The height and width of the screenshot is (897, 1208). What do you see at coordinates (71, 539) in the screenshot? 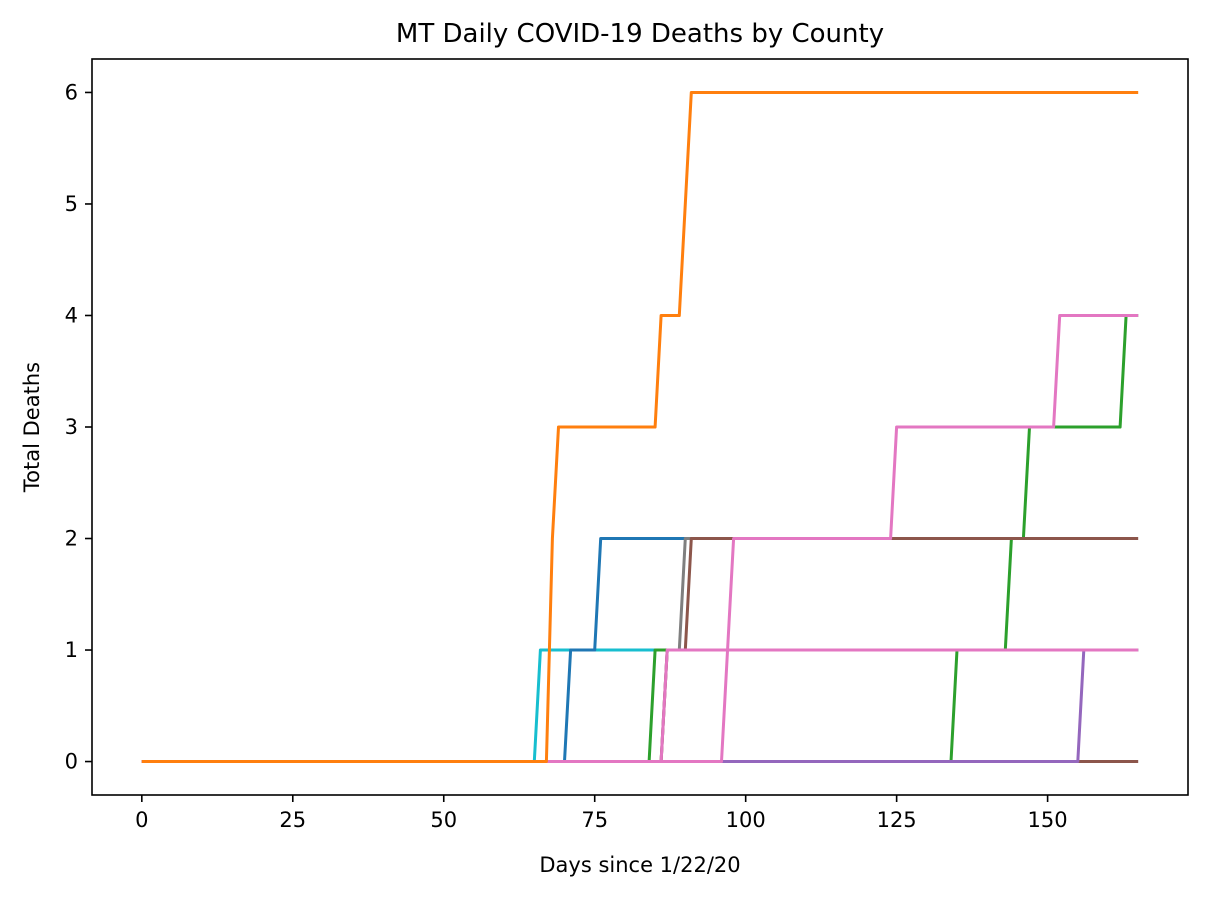
I see `y-tick-label-2: 2` at bounding box center [71, 539].